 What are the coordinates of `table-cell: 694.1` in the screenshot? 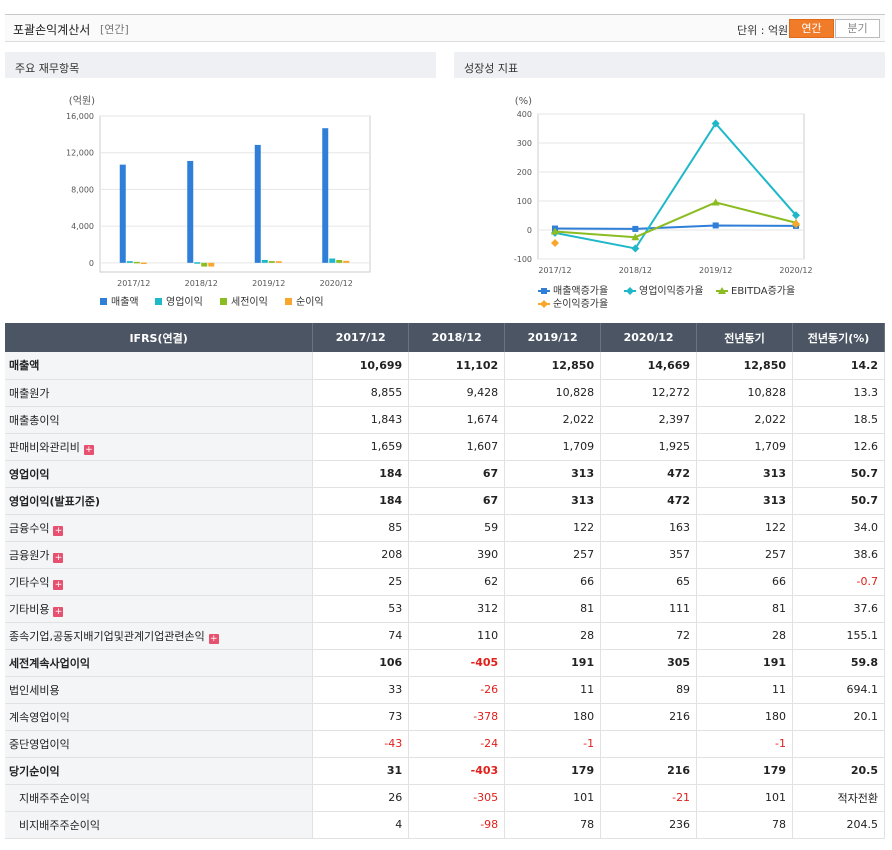 It's located at (838, 690).